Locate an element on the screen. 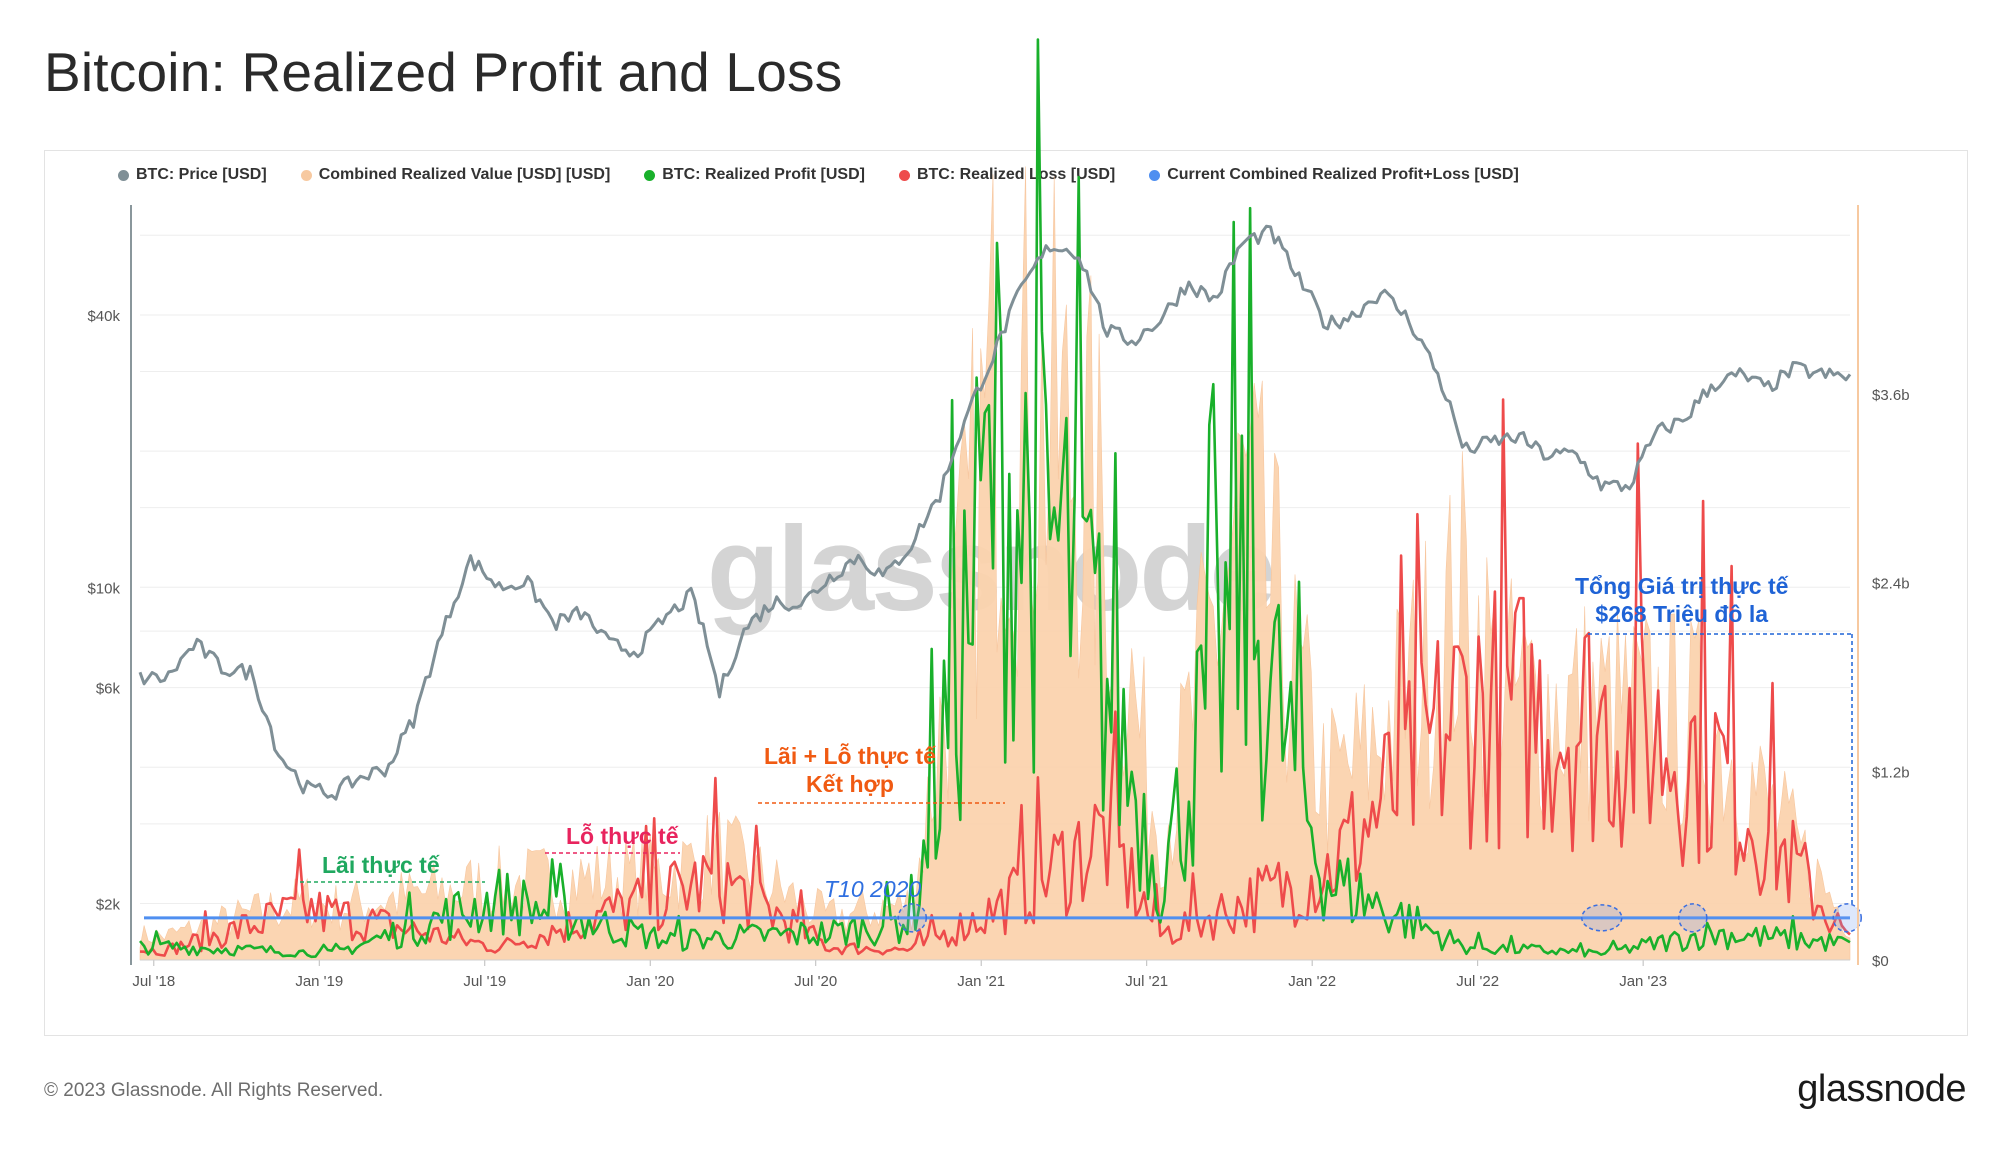  annotation-oct2020: T10 2020 is located at coordinates (873, 889).